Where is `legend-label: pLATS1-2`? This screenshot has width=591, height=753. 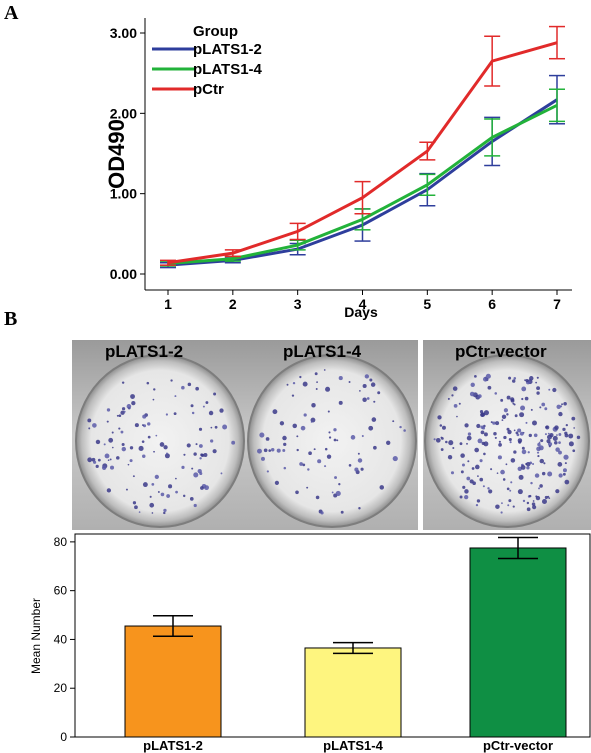
legend-label: pLATS1-2 is located at coordinates (227, 49).